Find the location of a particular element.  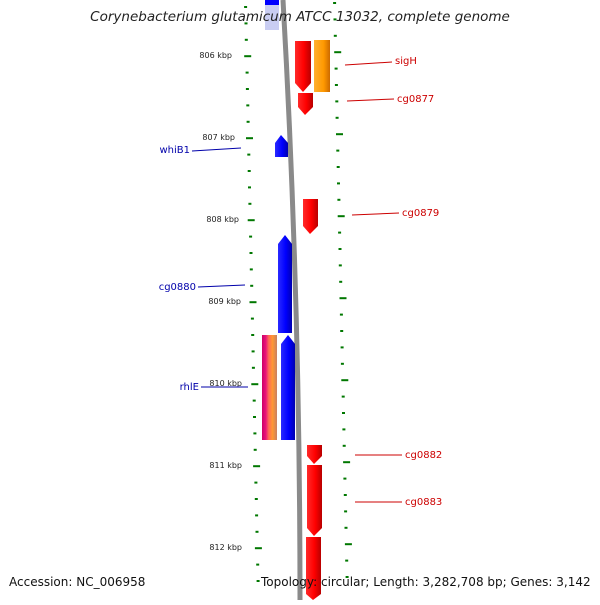

leader-cg0877 is located at coordinates (370, 100).